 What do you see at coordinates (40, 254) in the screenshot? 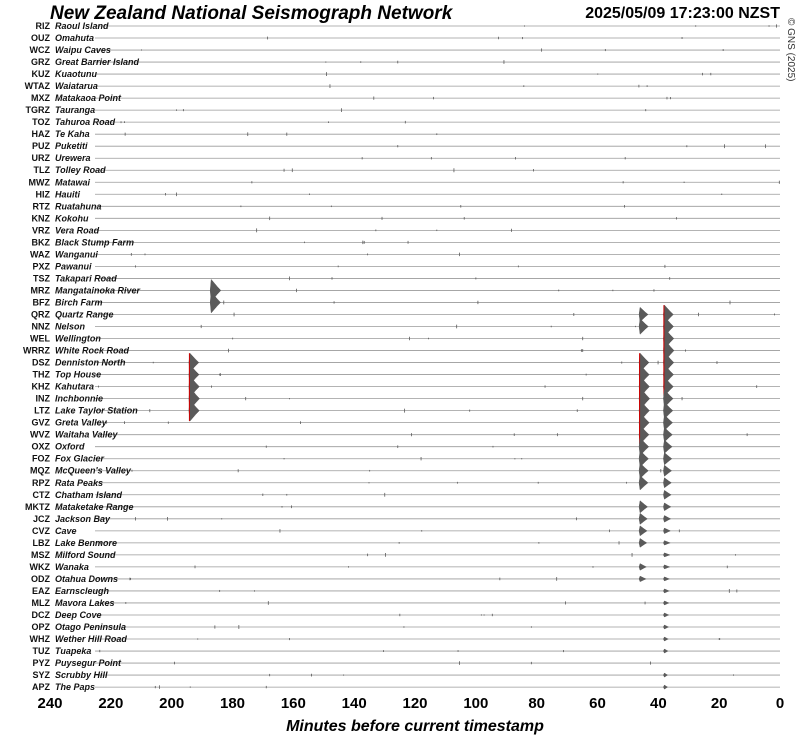
I see `station-code: WAZ` at bounding box center [40, 254].